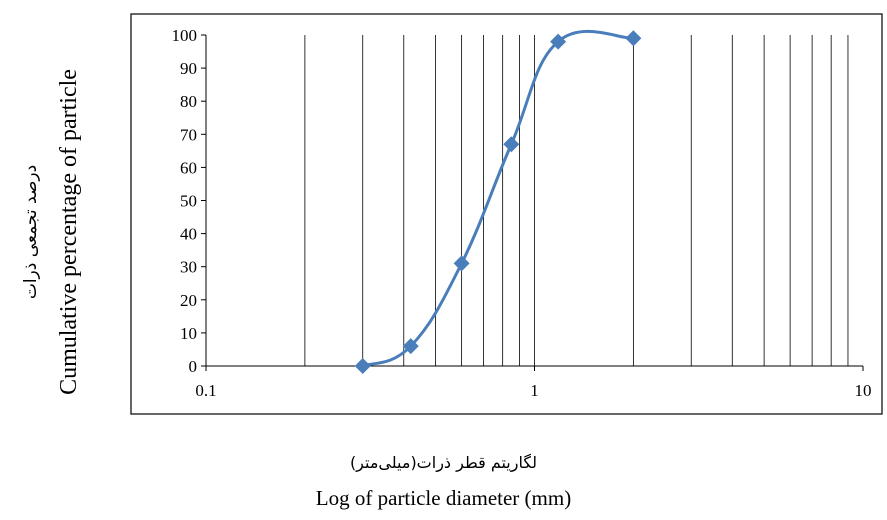 The height and width of the screenshot is (520, 887). What do you see at coordinates (188, 234) in the screenshot?
I see `y-tick-label: 40` at bounding box center [188, 234].